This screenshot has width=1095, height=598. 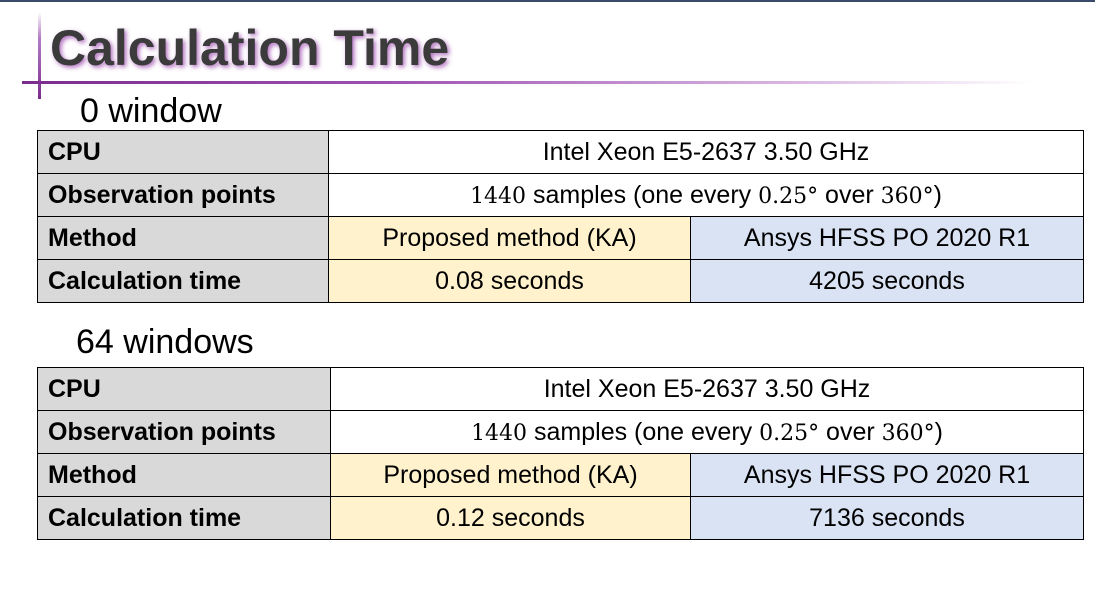 What do you see at coordinates (887, 518) in the screenshot?
I see `time-ansys: 7136 seconds` at bounding box center [887, 518].